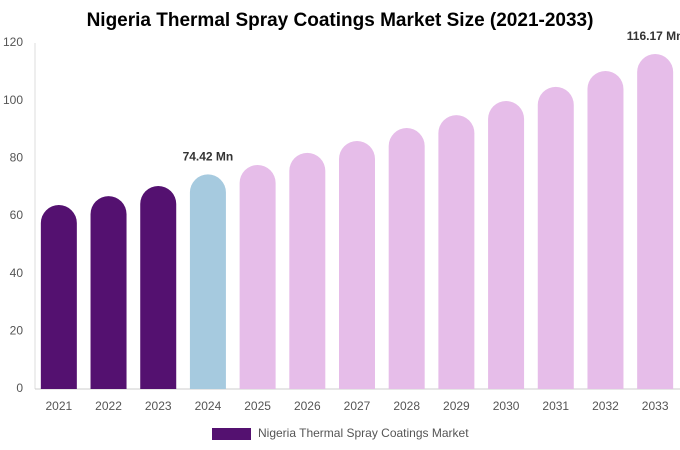  I want to click on y-tick-label: 60, so click(17, 215).